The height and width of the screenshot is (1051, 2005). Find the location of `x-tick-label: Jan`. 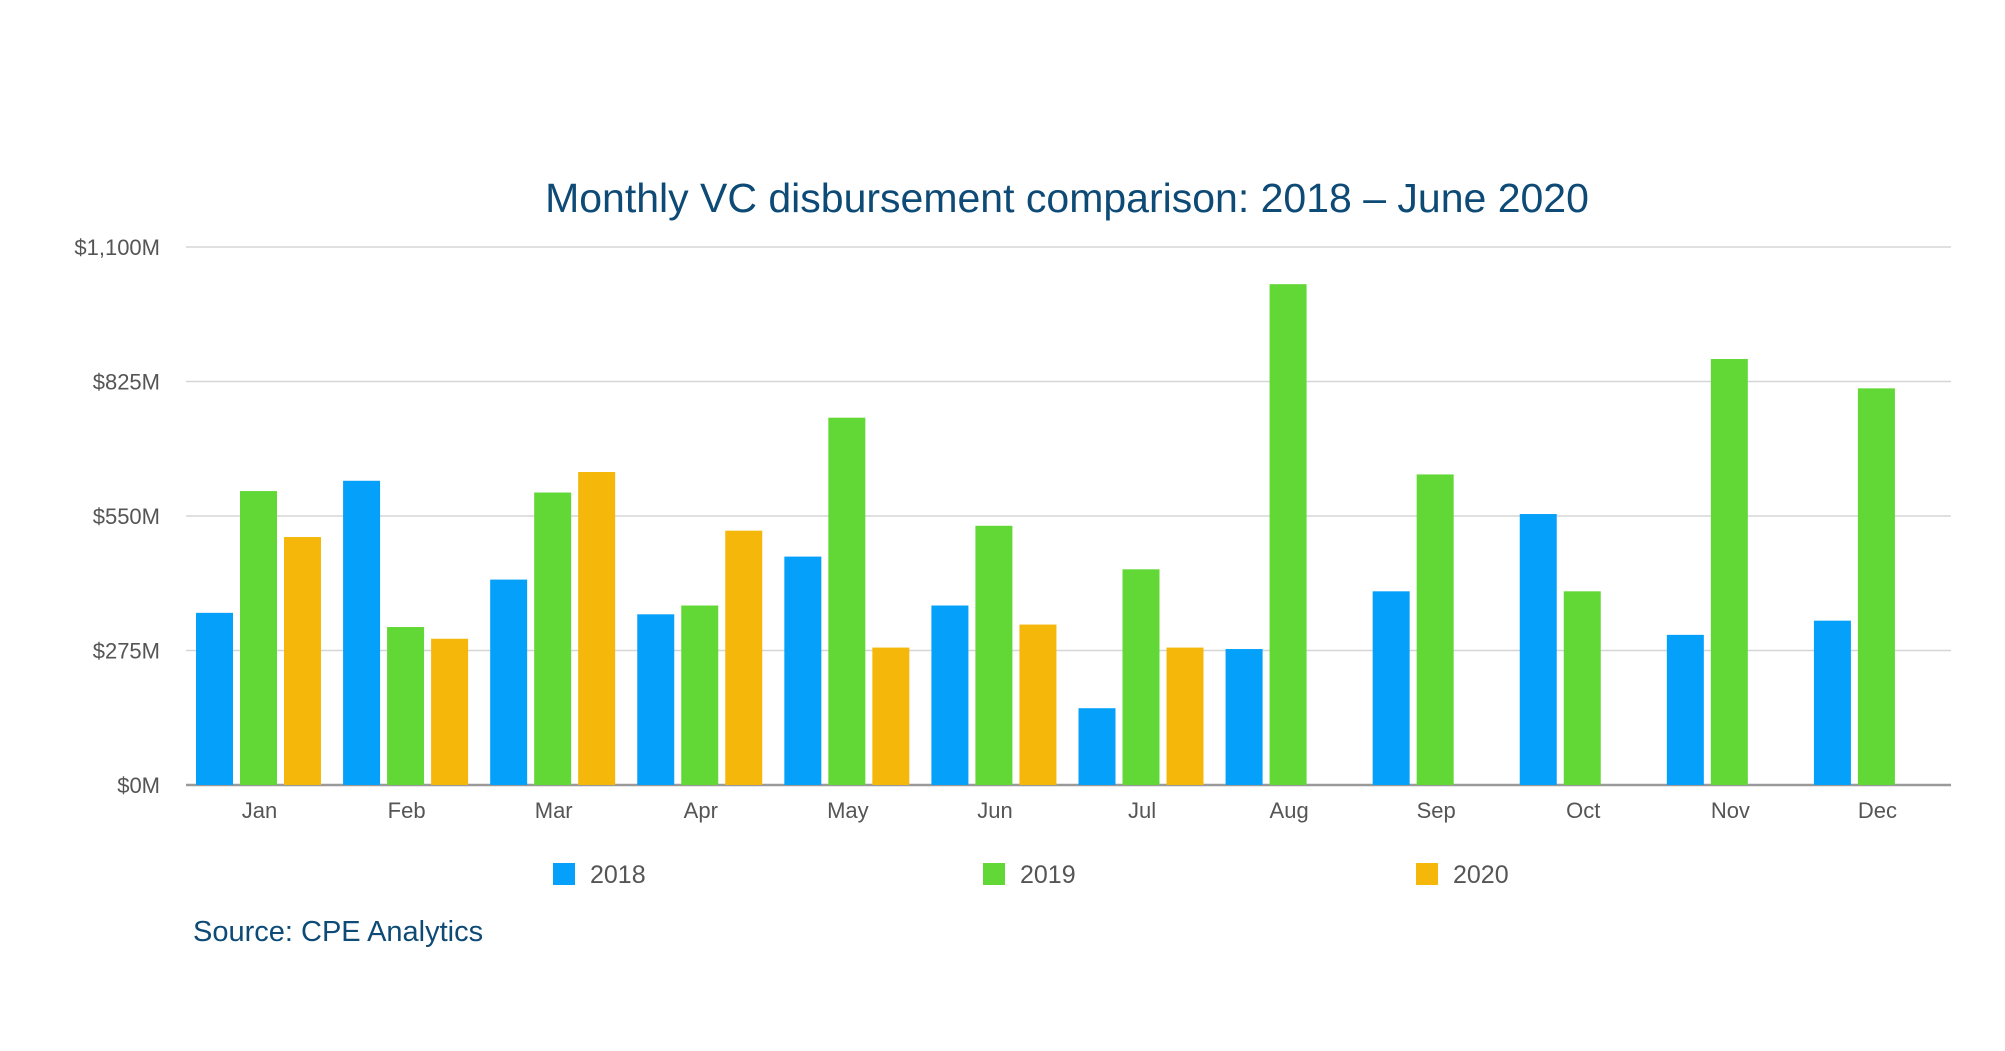

x-tick-label: Jan is located at coordinates (259, 810).